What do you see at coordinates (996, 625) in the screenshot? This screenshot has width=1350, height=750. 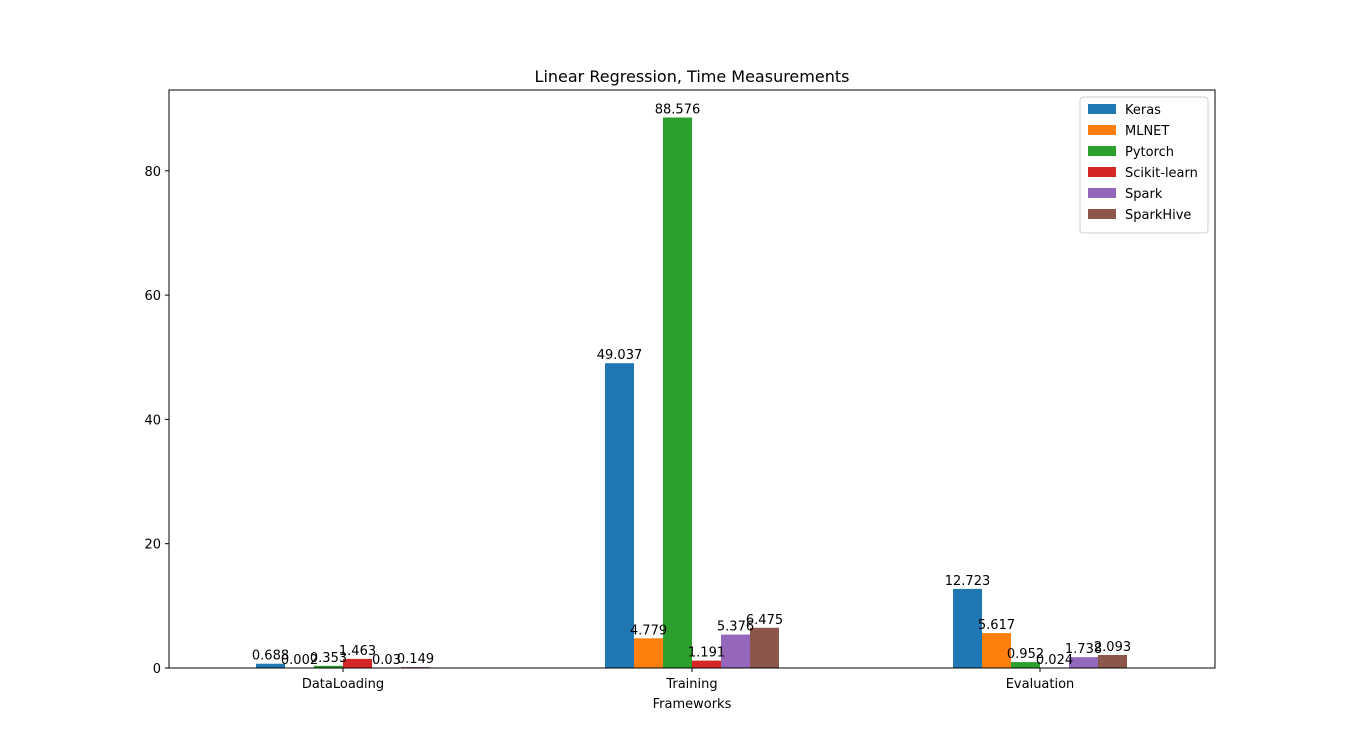 I see `data-label: 5.617` at bounding box center [996, 625].